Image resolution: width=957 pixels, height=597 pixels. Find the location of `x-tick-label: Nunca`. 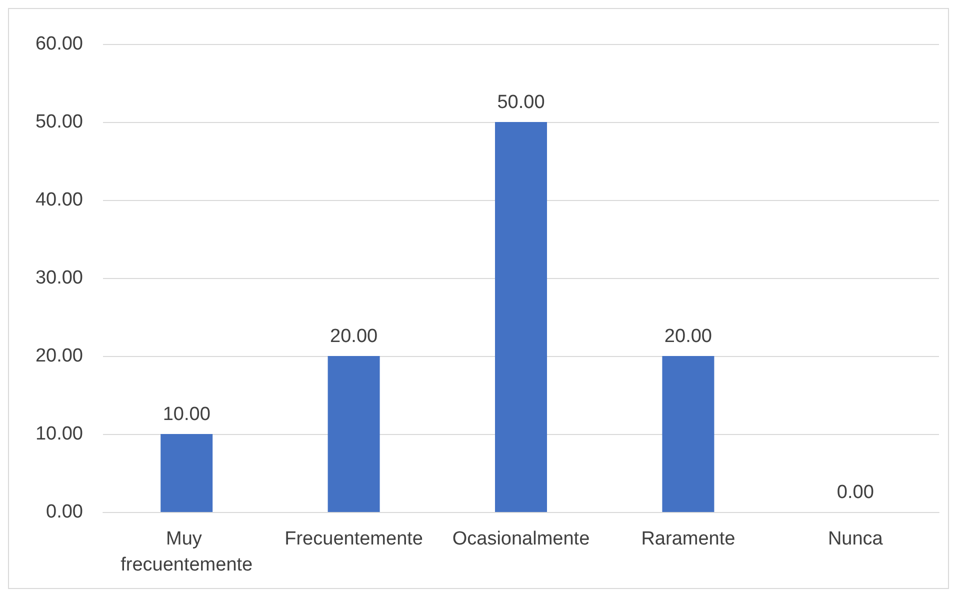

x-tick-label: Nunca is located at coordinates (856, 539).